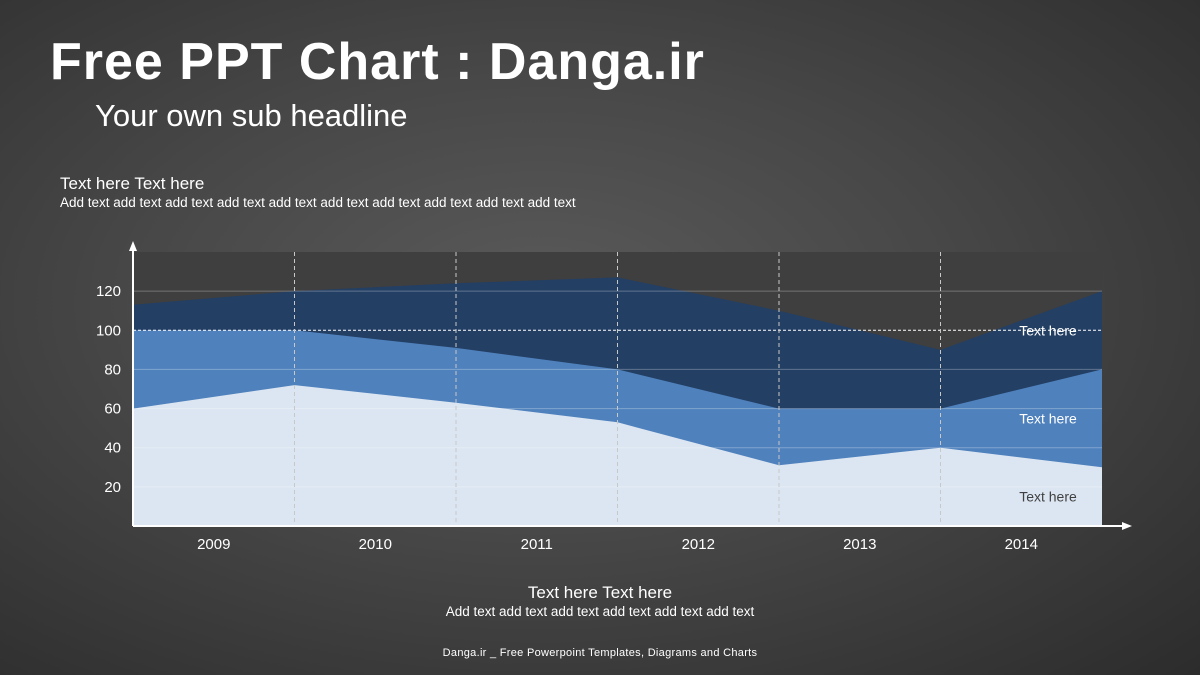  Describe the element at coordinates (132, 183) in the screenshot. I see `top-text-heading: Text here Text here` at that location.